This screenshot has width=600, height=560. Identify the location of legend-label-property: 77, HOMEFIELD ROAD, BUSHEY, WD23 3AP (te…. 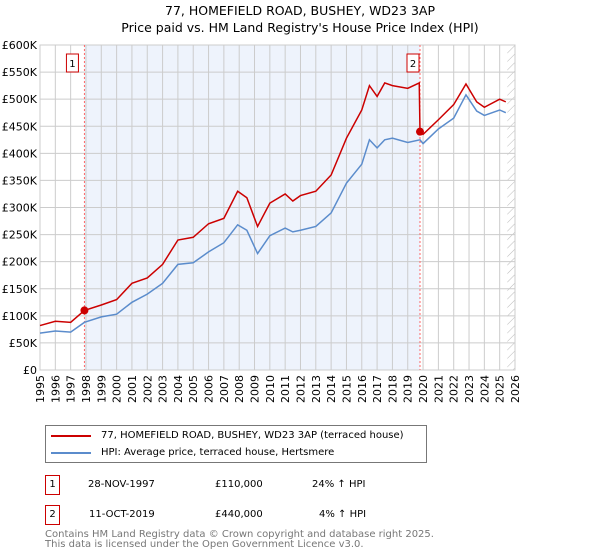
(252, 435).